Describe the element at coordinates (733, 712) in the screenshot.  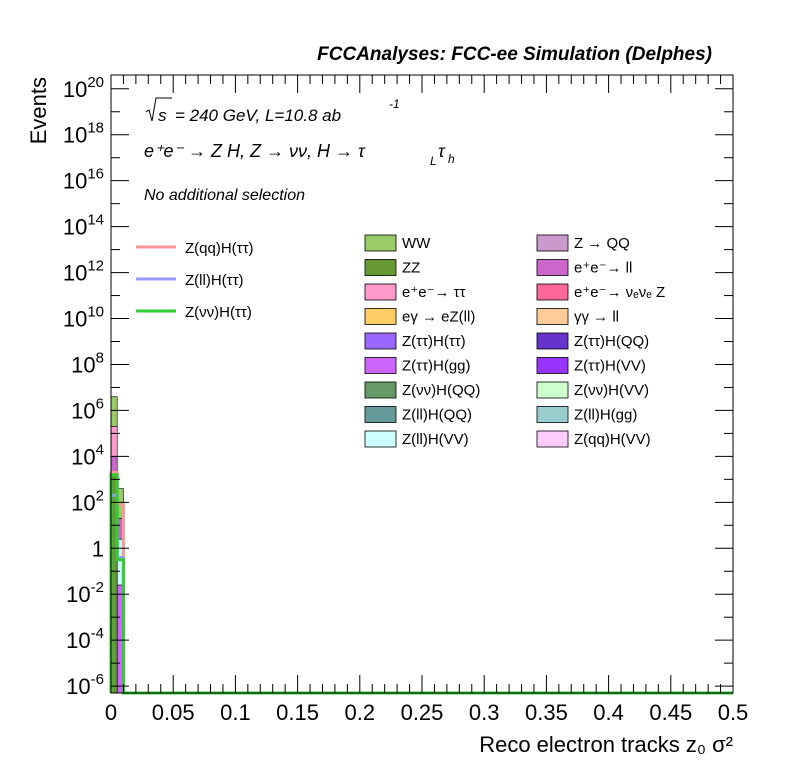
I see `x-tick-label: 0.5` at that location.